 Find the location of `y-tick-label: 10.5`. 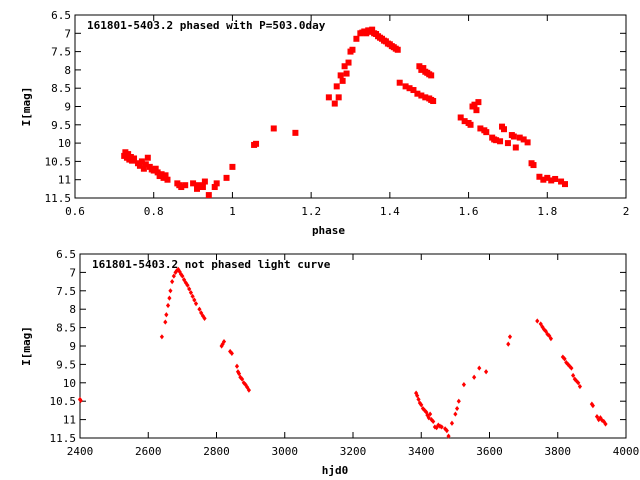

y-tick-label: 10.5 is located at coordinates (63, 401).